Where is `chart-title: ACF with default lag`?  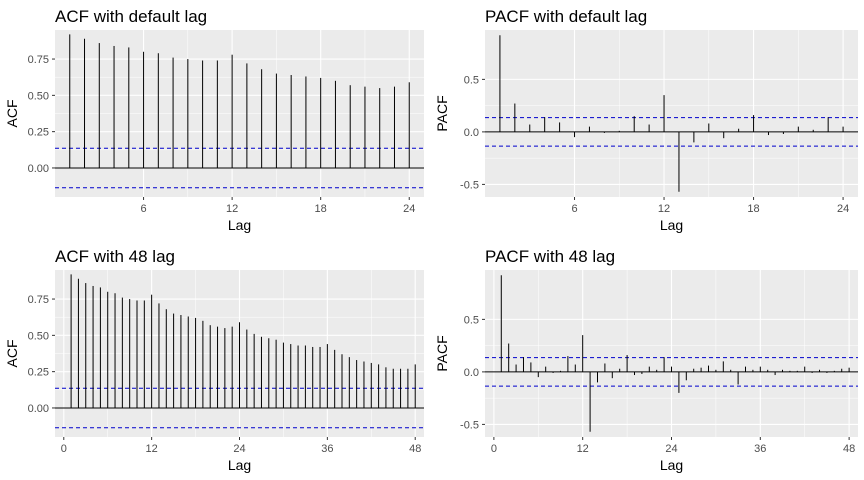
chart-title: ACF with default lag is located at coordinates (131, 16).